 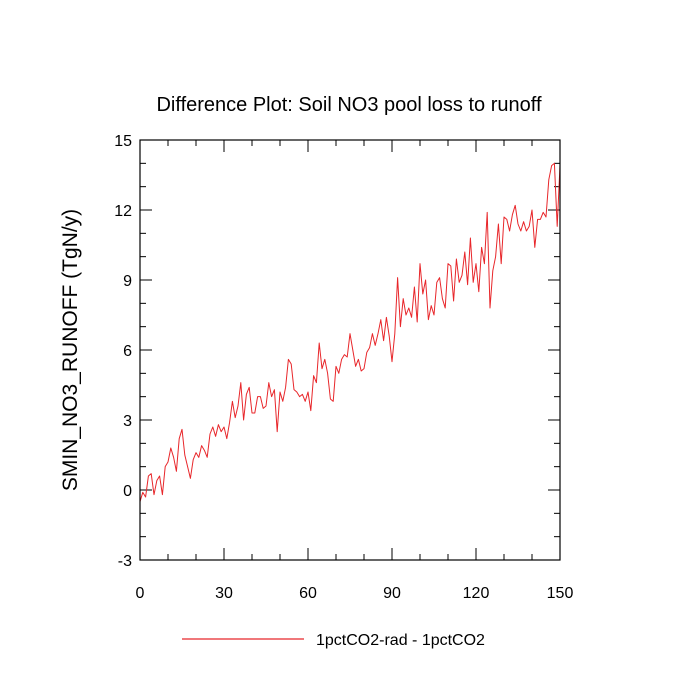 I want to click on x-tick-label: 60, so click(x=308, y=593).